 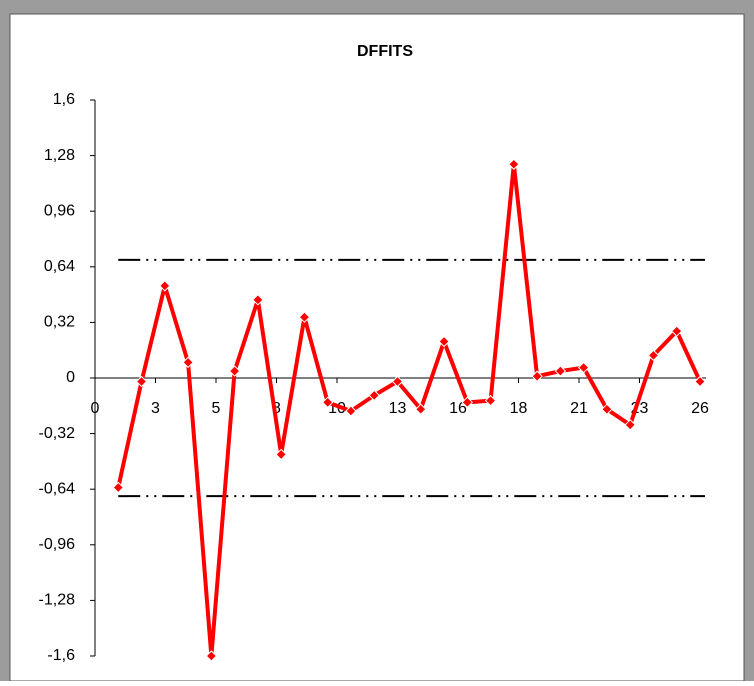 I want to click on x-tick-label: 26, so click(x=700, y=408).